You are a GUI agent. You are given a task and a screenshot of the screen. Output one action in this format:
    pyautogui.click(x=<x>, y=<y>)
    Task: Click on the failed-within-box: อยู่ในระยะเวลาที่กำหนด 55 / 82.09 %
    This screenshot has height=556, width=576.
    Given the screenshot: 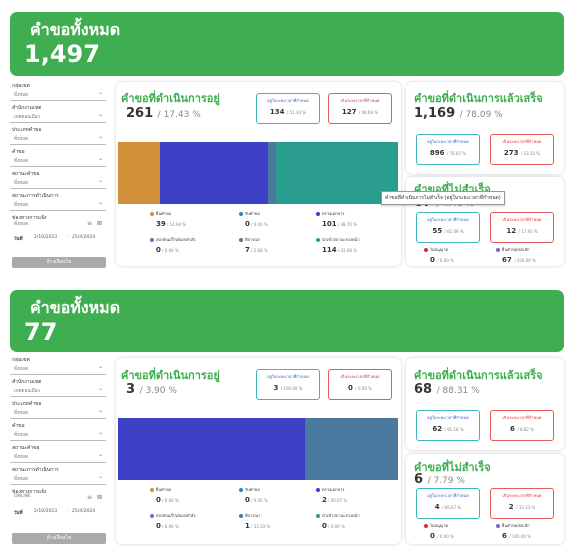 What is the action you would take?
    pyautogui.click(x=448, y=227)
    